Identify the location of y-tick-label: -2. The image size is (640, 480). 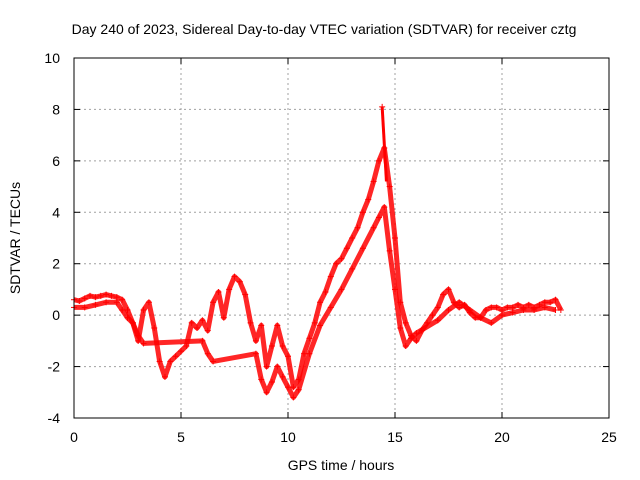
(54, 367).